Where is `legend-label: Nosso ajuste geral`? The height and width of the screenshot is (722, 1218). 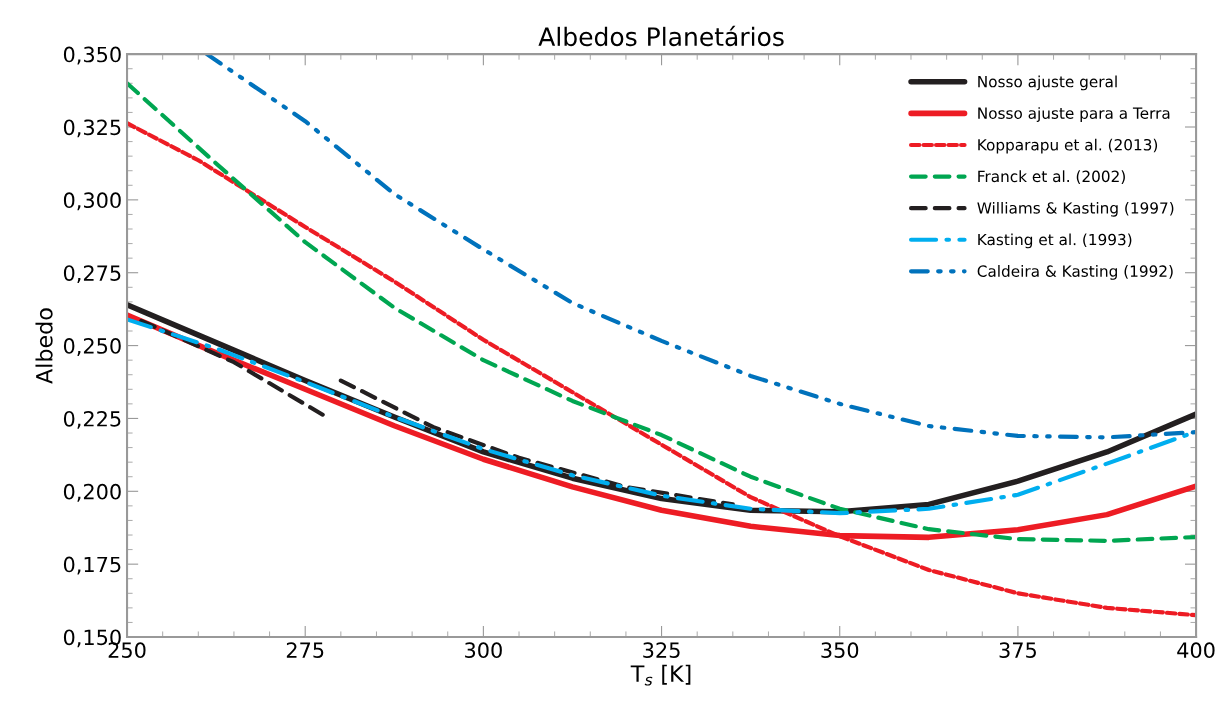 legend-label: Nosso ajuste geral is located at coordinates (1047, 83).